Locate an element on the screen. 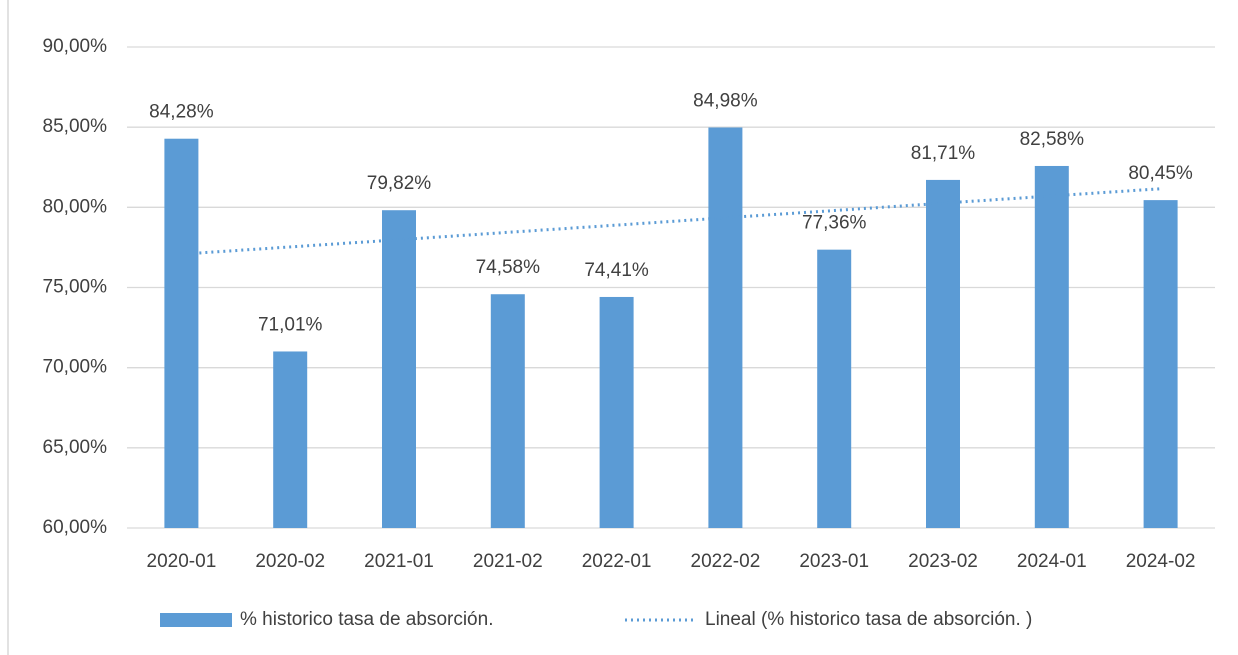 This screenshot has height=655, width=1238. x-tick-label: 2023-01 is located at coordinates (834, 561).